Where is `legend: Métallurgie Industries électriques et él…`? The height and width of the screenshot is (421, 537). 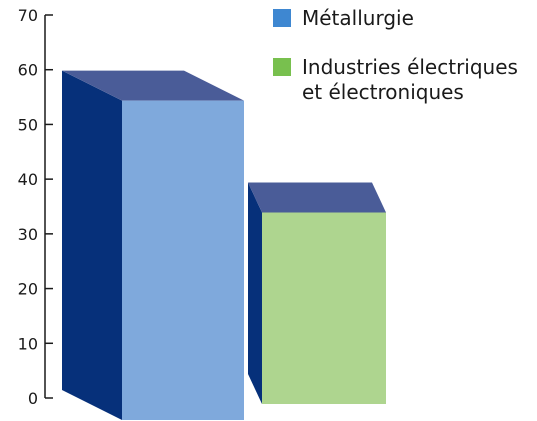
legend: Métallurgie Industries électriques et él… is located at coordinates (403, 67).